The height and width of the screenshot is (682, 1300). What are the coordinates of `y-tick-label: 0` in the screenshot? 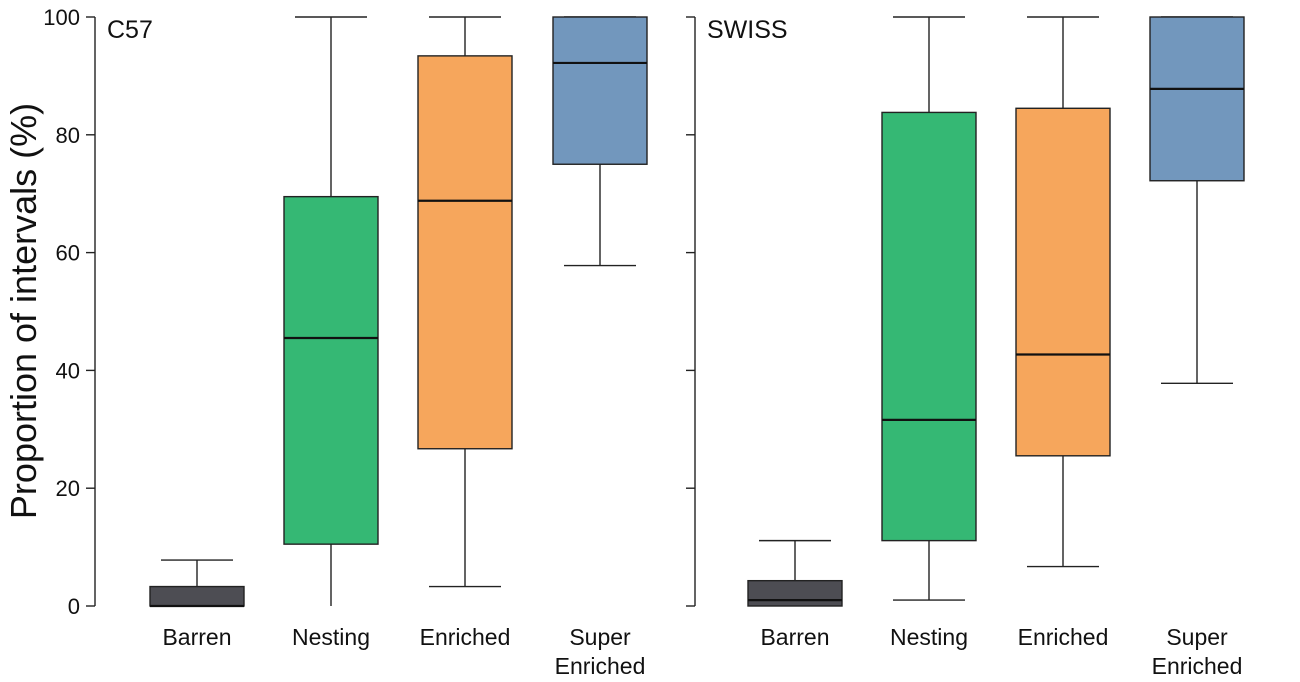 It's located at (74, 606).